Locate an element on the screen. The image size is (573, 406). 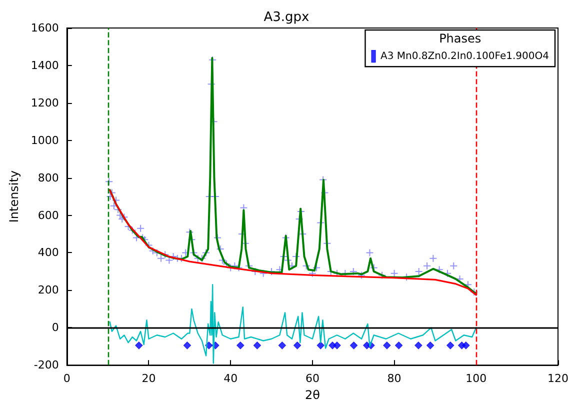
line-series is located at coordinates (293, 324).